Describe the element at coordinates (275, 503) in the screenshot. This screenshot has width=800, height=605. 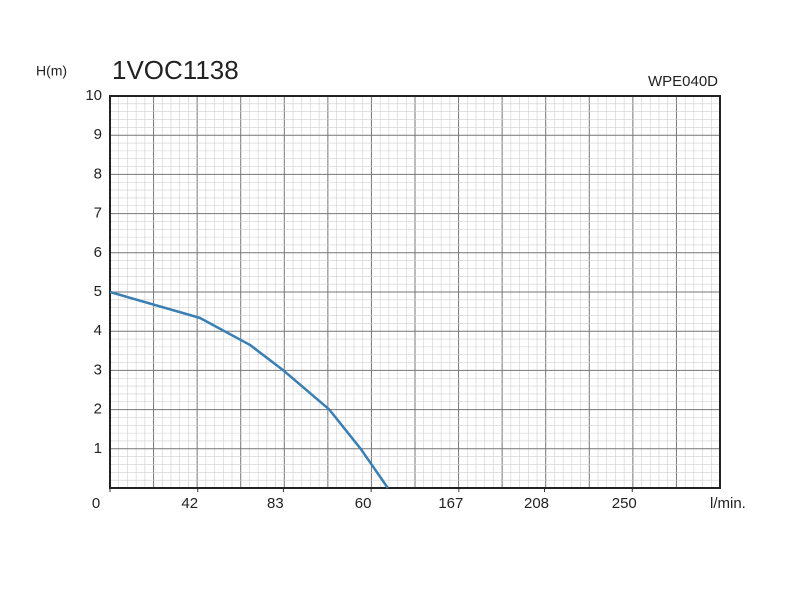
I see `x-tick-label: 83` at that location.